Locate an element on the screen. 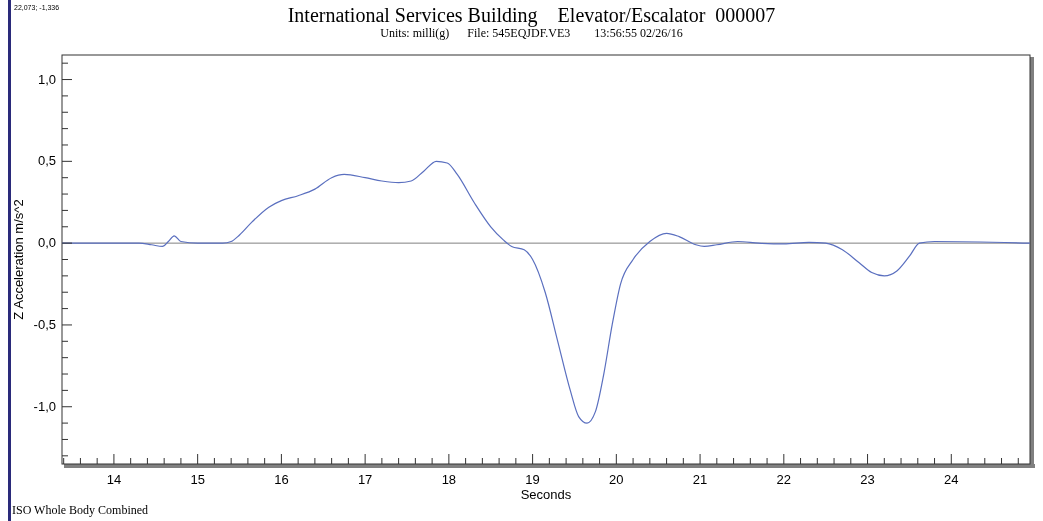 This screenshot has width=1043, height=521. x-tick-label: 15 is located at coordinates (197, 479).